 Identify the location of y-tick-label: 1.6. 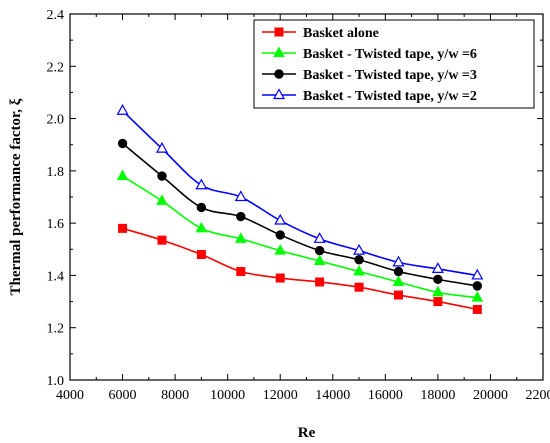
(56, 224).